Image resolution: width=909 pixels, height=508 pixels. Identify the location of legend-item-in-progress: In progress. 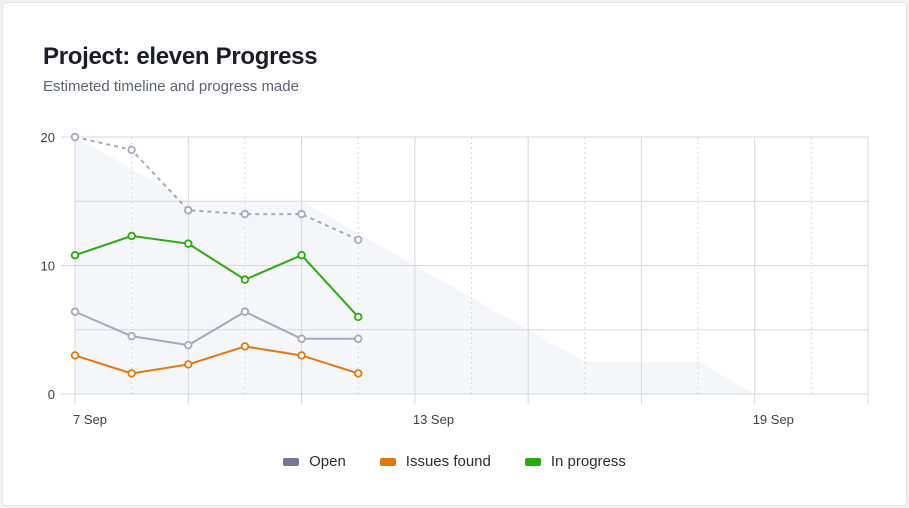
(575, 461).